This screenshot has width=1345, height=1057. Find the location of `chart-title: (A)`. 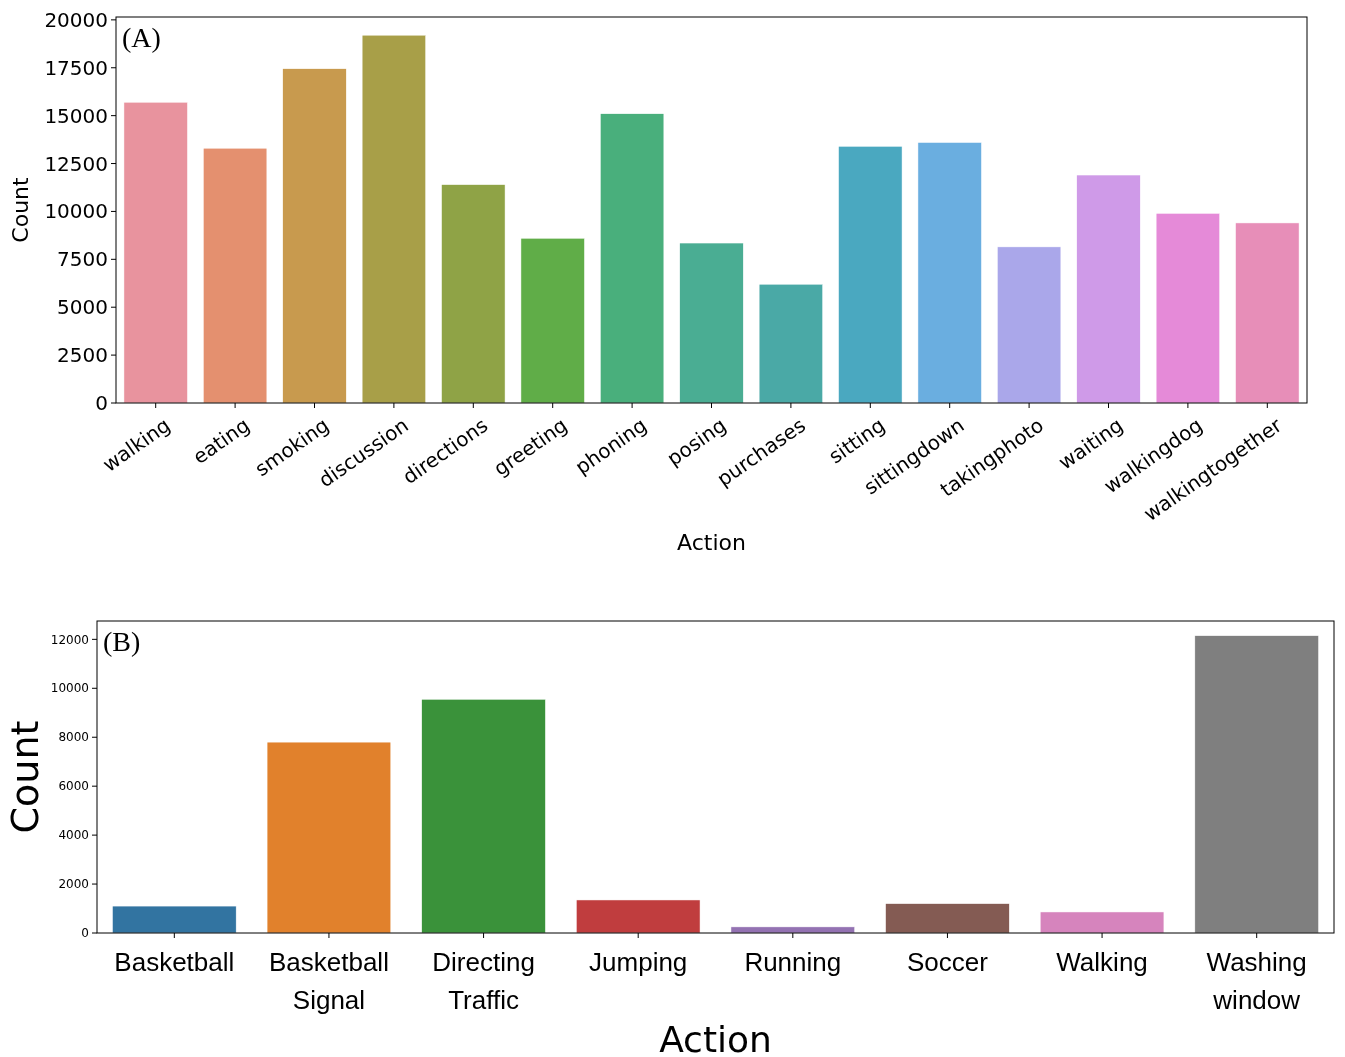

chart-title: (A) is located at coordinates (141, 37).